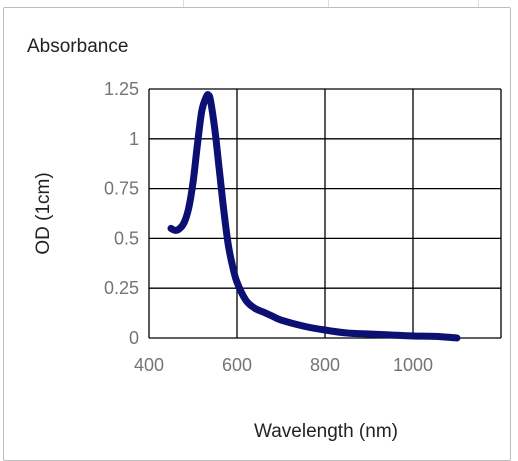 The width and height of the screenshot is (518, 461). What do you see at coordinates (149, 365) in the screenshot?
I see `x-tick-label: 400` at bounding box center [149, 365].